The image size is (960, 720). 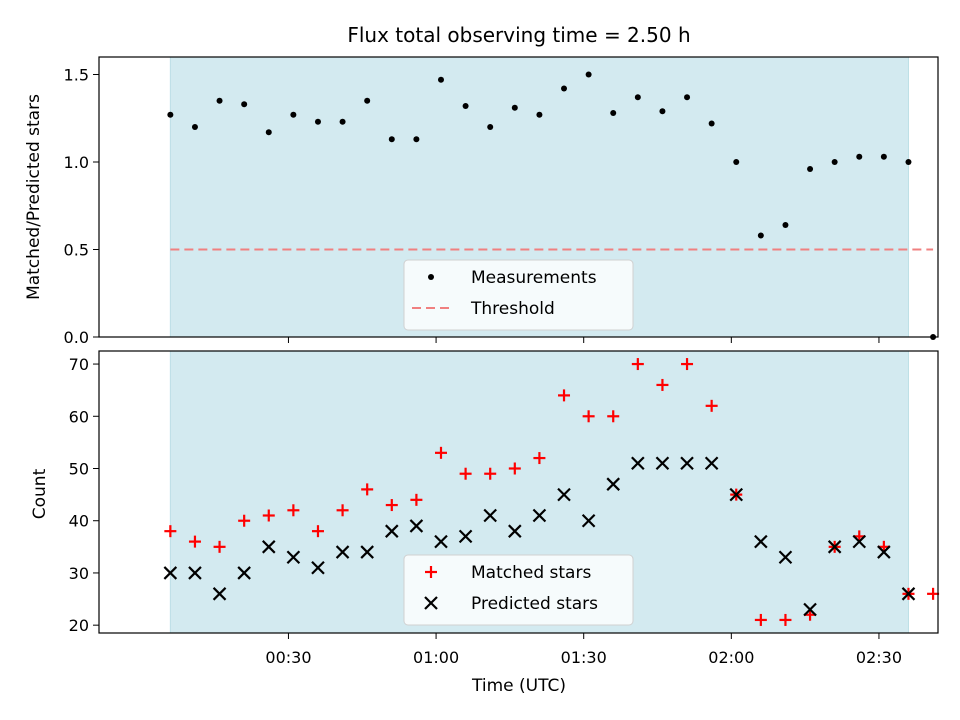 I want to click on y-tick-label: 70, so click(x=79, y=364).